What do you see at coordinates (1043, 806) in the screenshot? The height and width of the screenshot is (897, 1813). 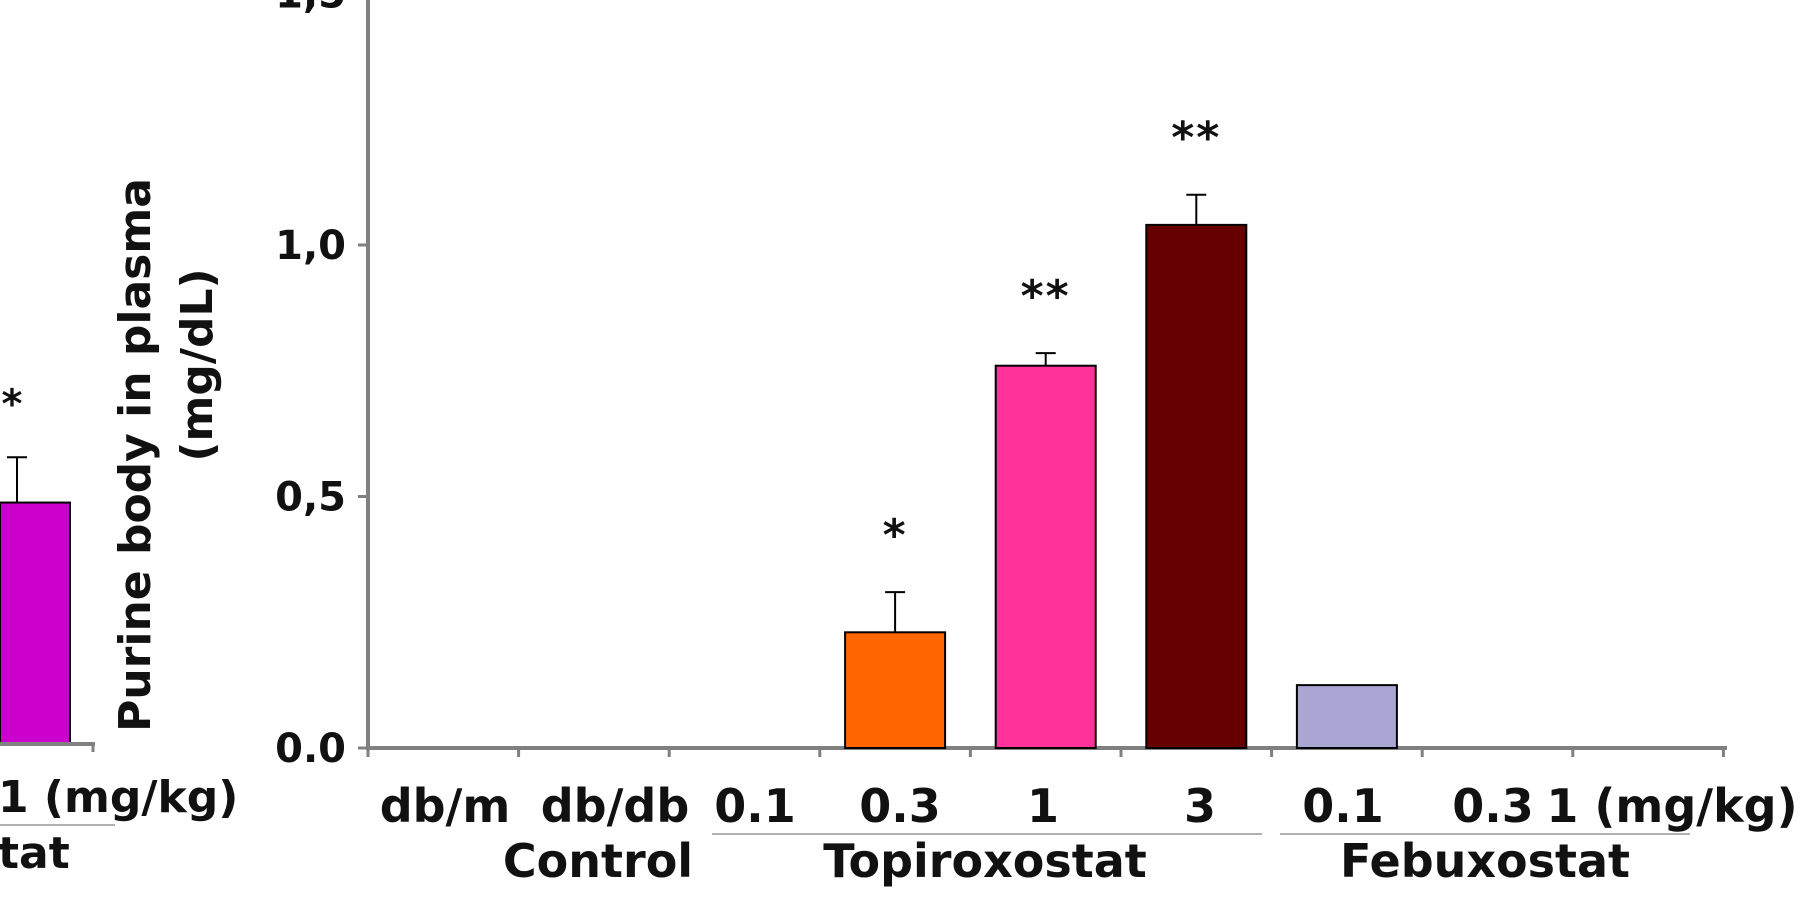 I see `x-tick-label: 1` at bounding box center [1043, 806].